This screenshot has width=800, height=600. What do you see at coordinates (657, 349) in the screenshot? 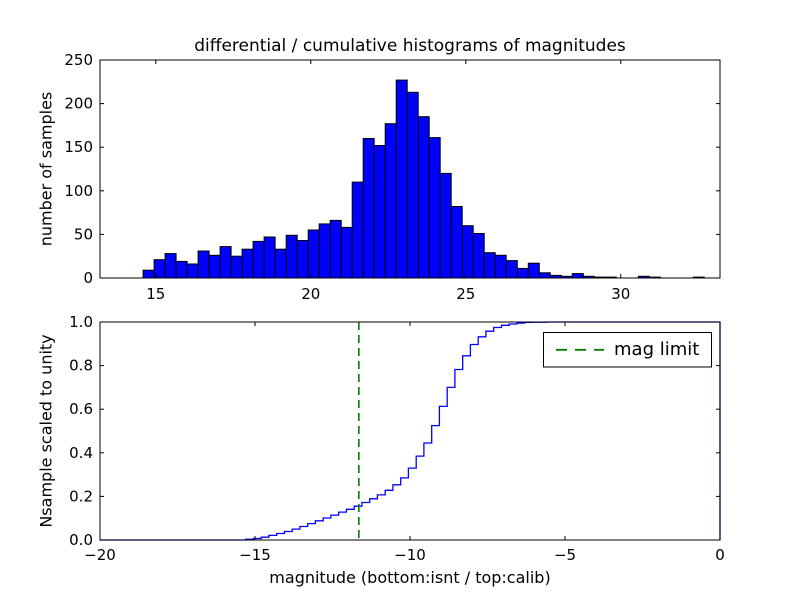
I see `legend-label: mag limit` at bounding box center [657, 349].